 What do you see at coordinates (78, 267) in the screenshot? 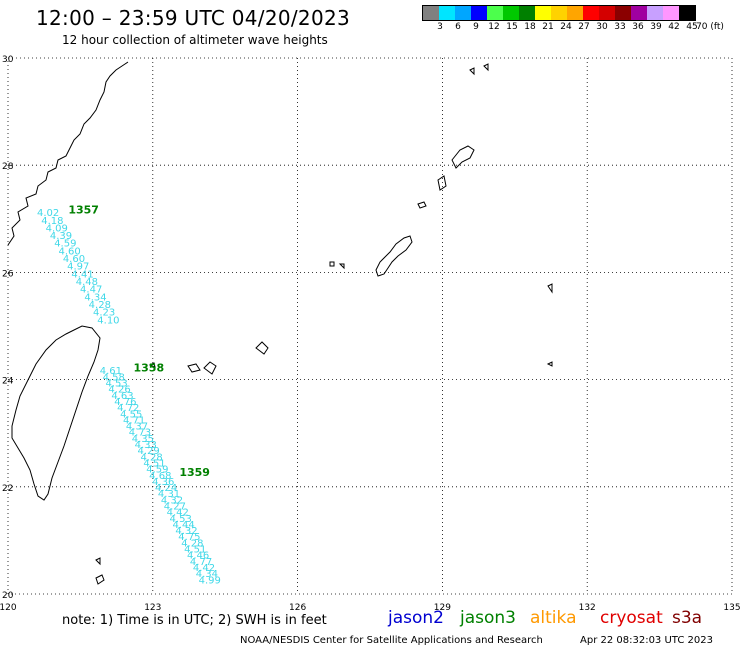
I see `wave-height-value: 4.97` at bounding box center [78, 267].